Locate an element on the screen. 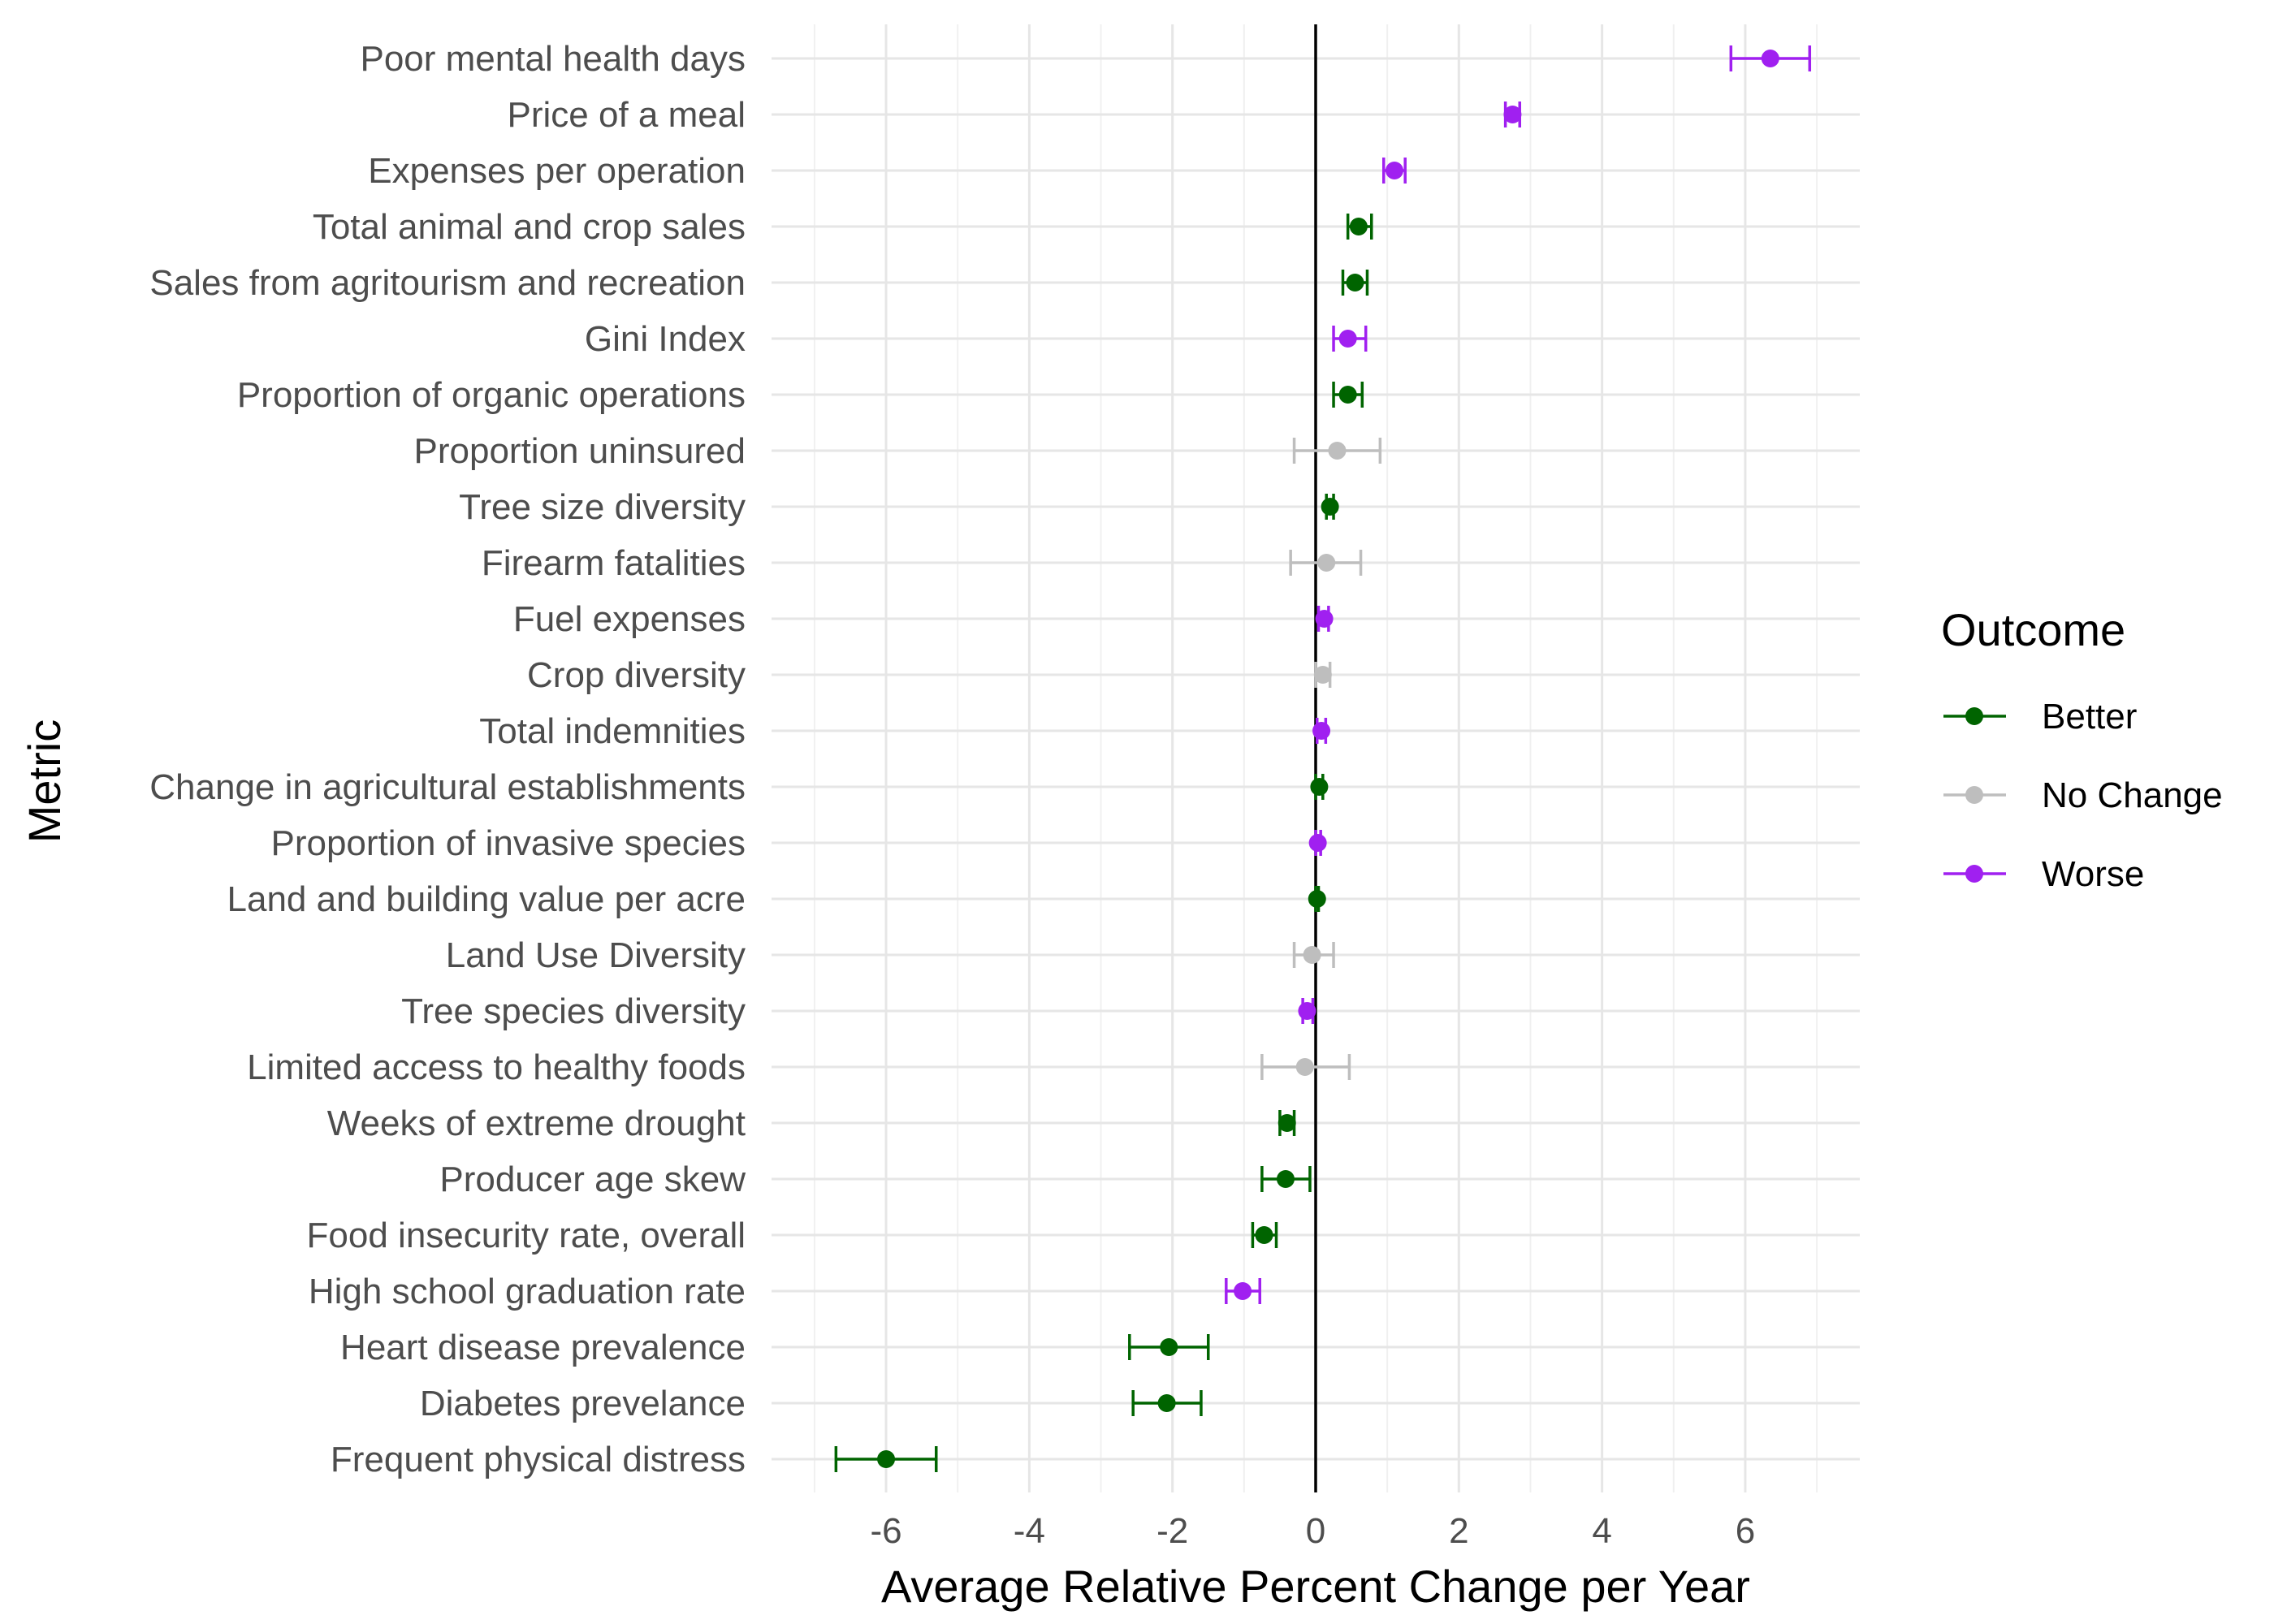 The width and height of the screenshot is (2274, 1624). legend-label: Worse is located at coordinates (2093, 874).